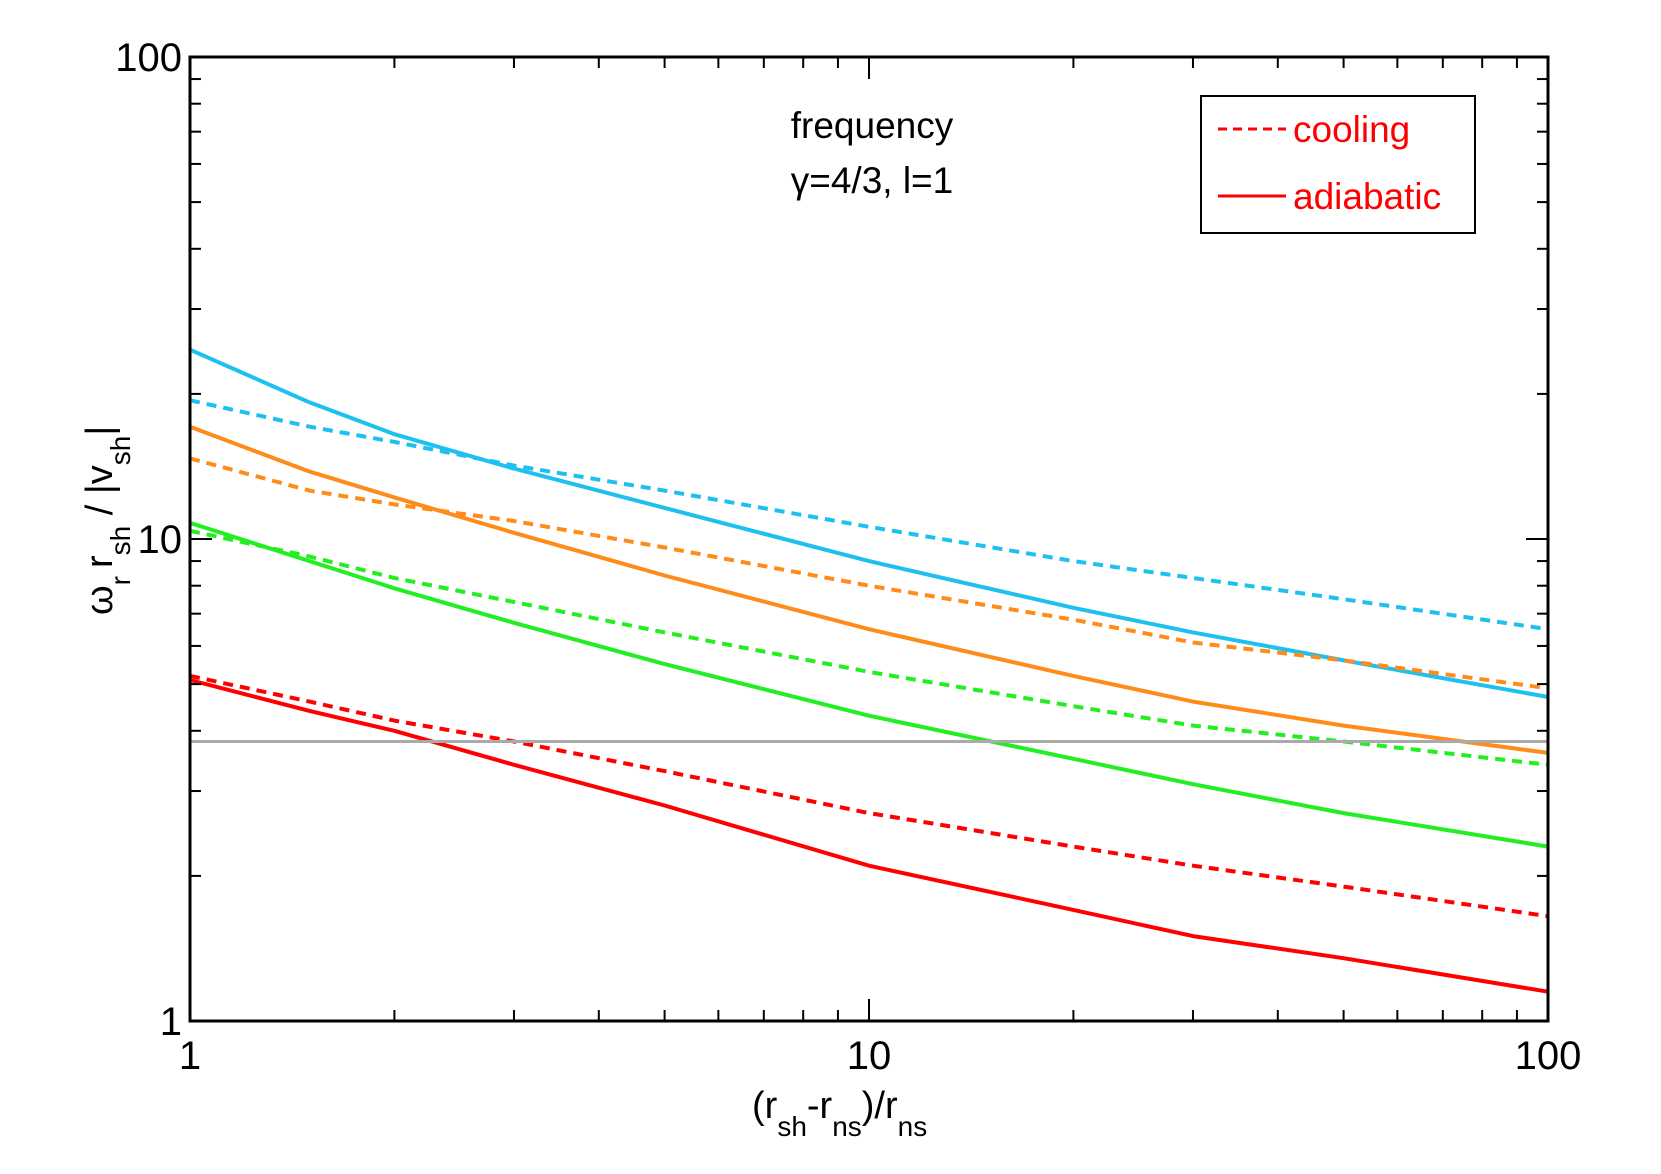 The width and height of the screenshot is (1661, 1174). What do you see at coordinates (1351, 129) in the screenshot?
I see `legend-label-cooling: cooling` at bounding box center [1351, 129].